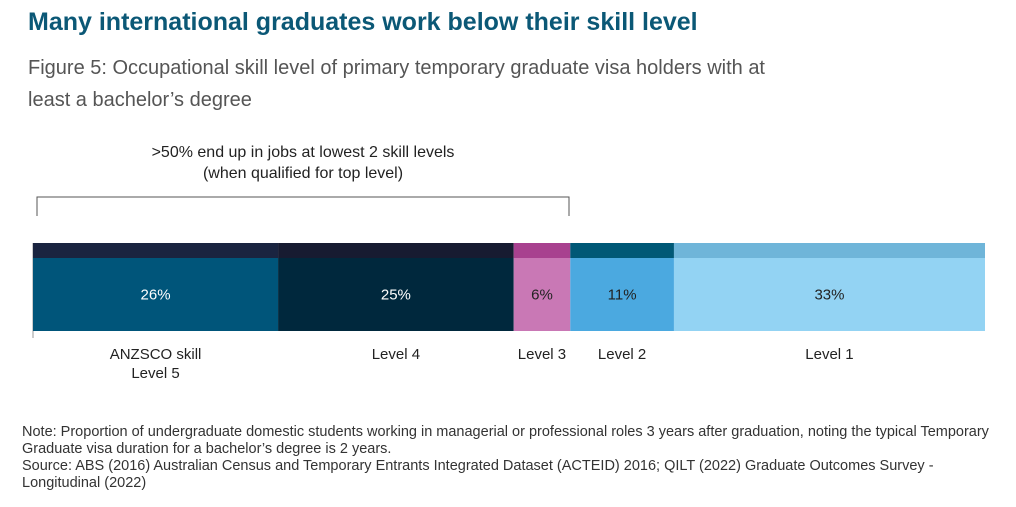 The width and height of the screenshot is (1016, 507). I want to click on value-label: 26%, so click(156, 294).